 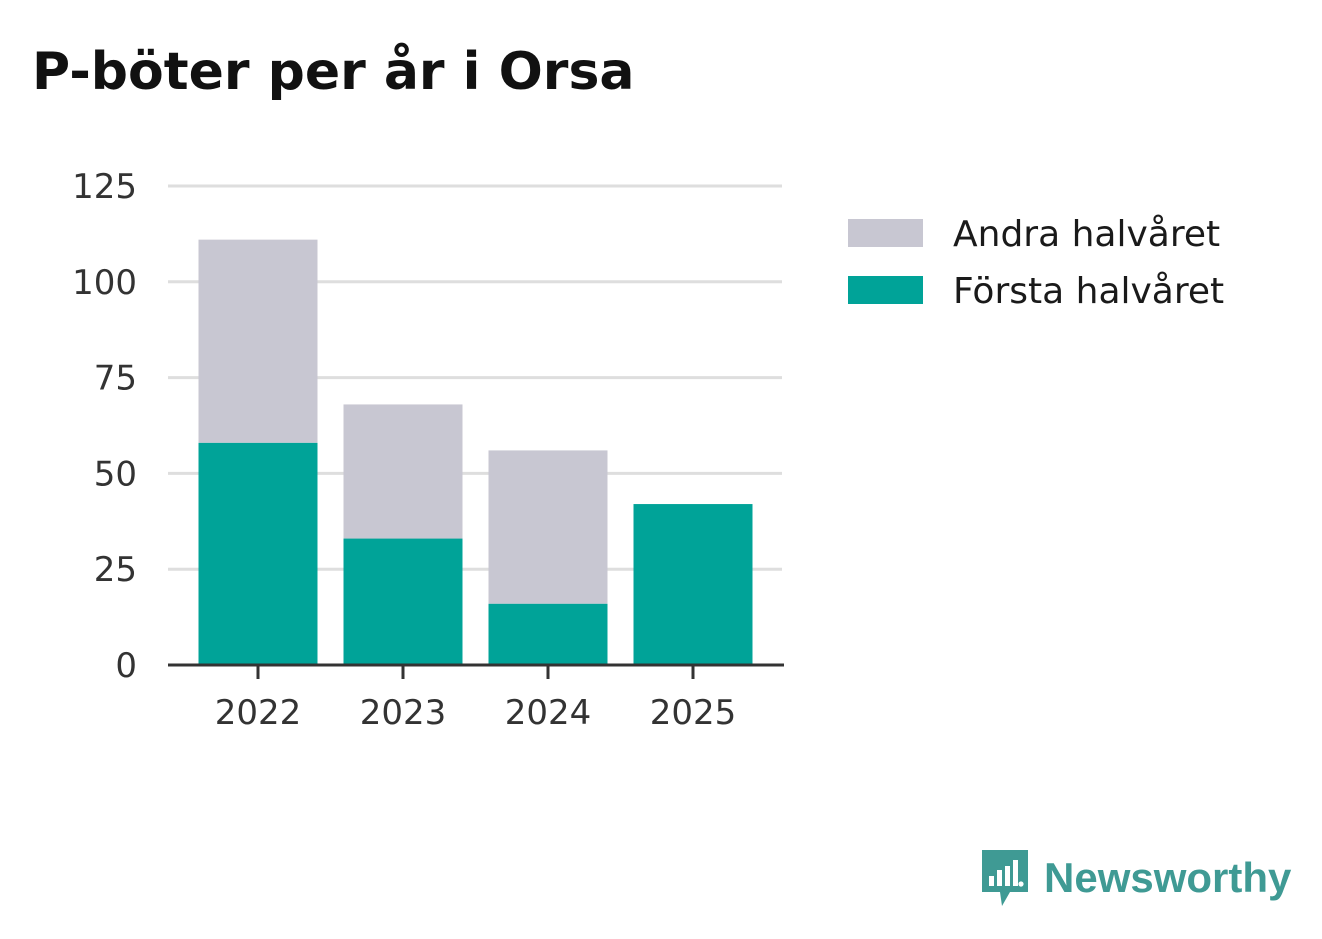 What do you see at coordinates (1036, 263) in the screenshot?
I see `legend: Andra halvåret Första halvåret` at bounding box center [1036, 263].